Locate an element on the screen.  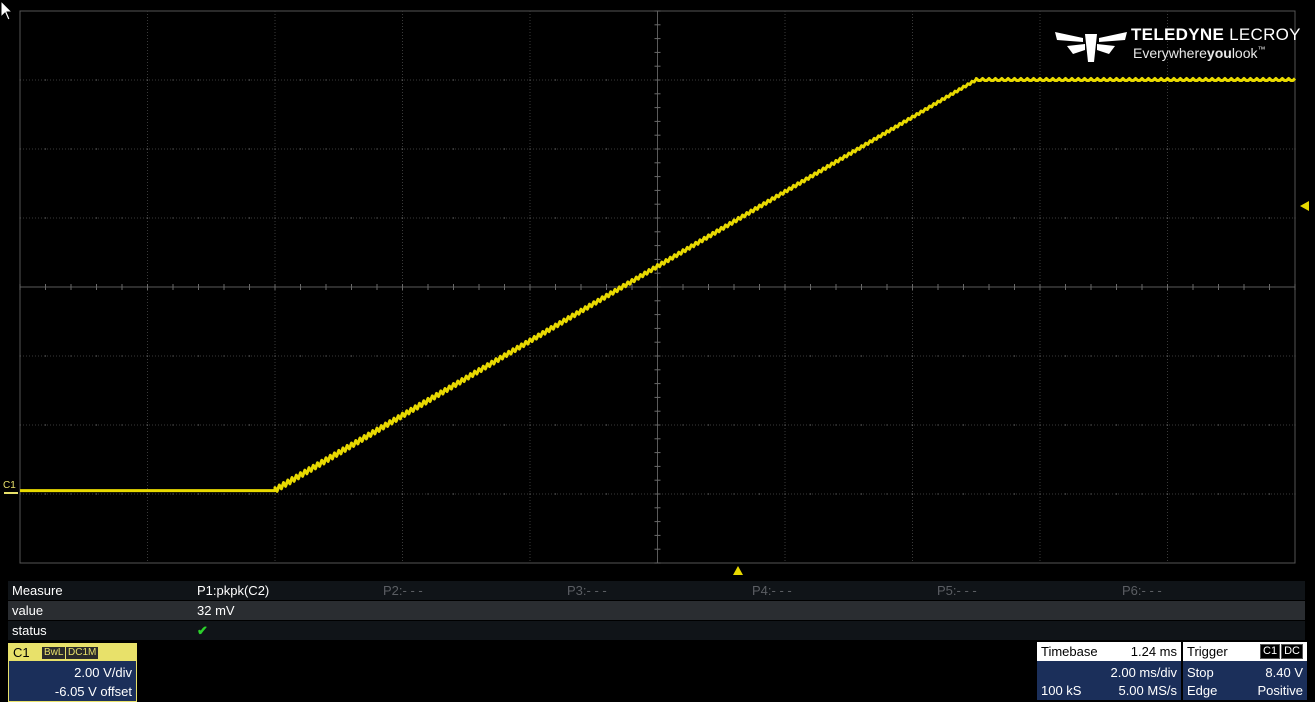
trigger-position-arrow-icon is located at coordinates (738, 570).